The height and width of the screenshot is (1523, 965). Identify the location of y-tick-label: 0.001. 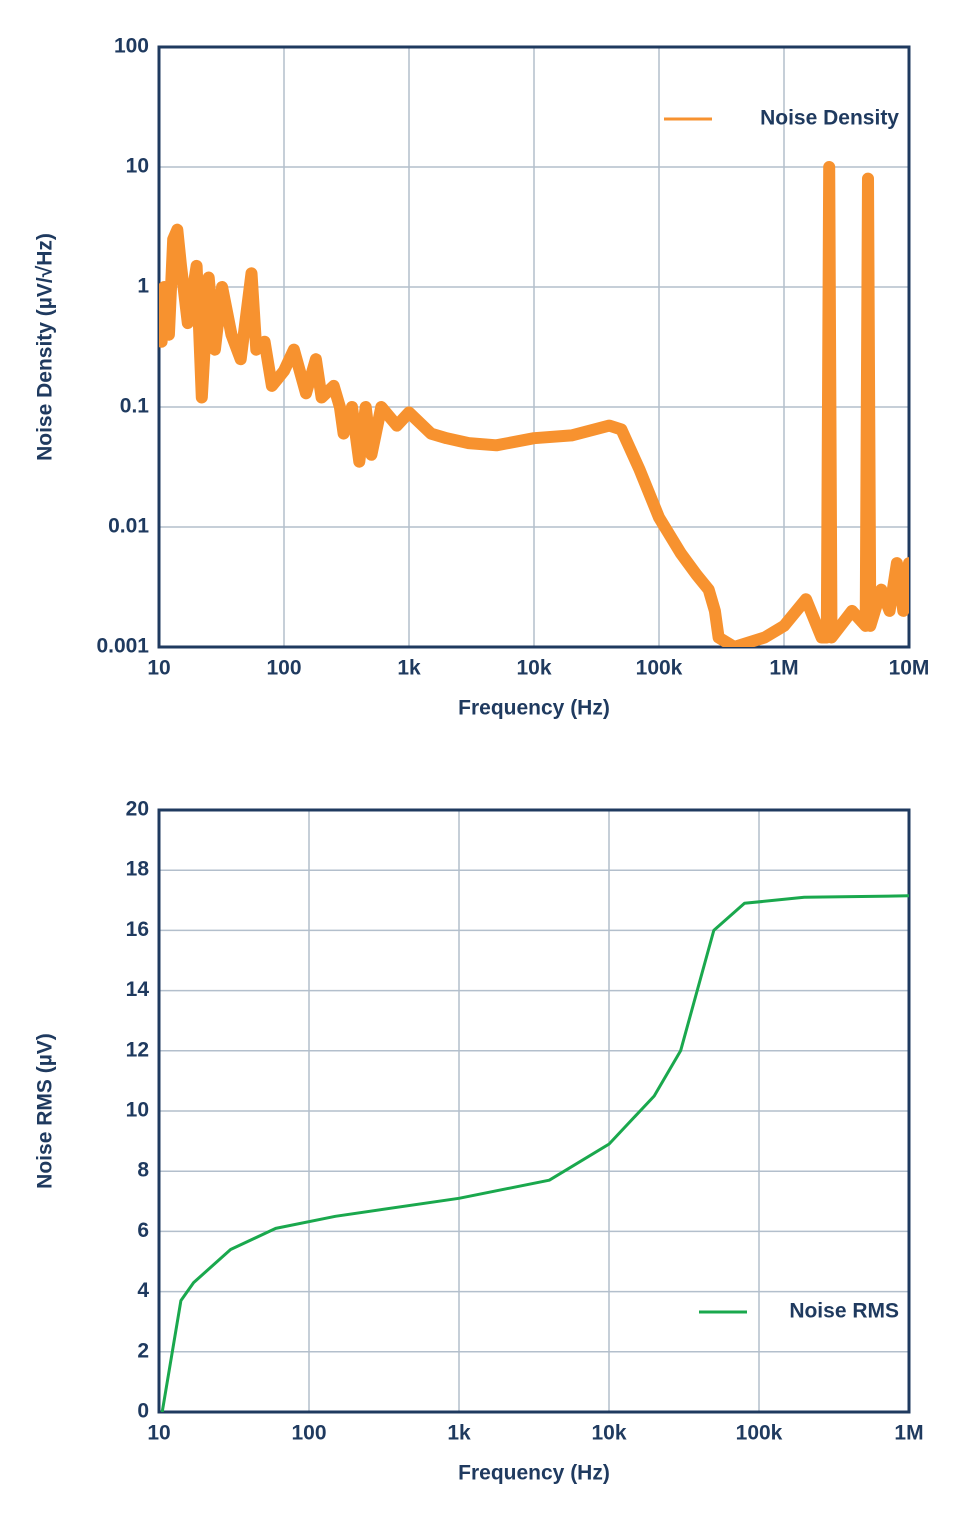
(122, 646).